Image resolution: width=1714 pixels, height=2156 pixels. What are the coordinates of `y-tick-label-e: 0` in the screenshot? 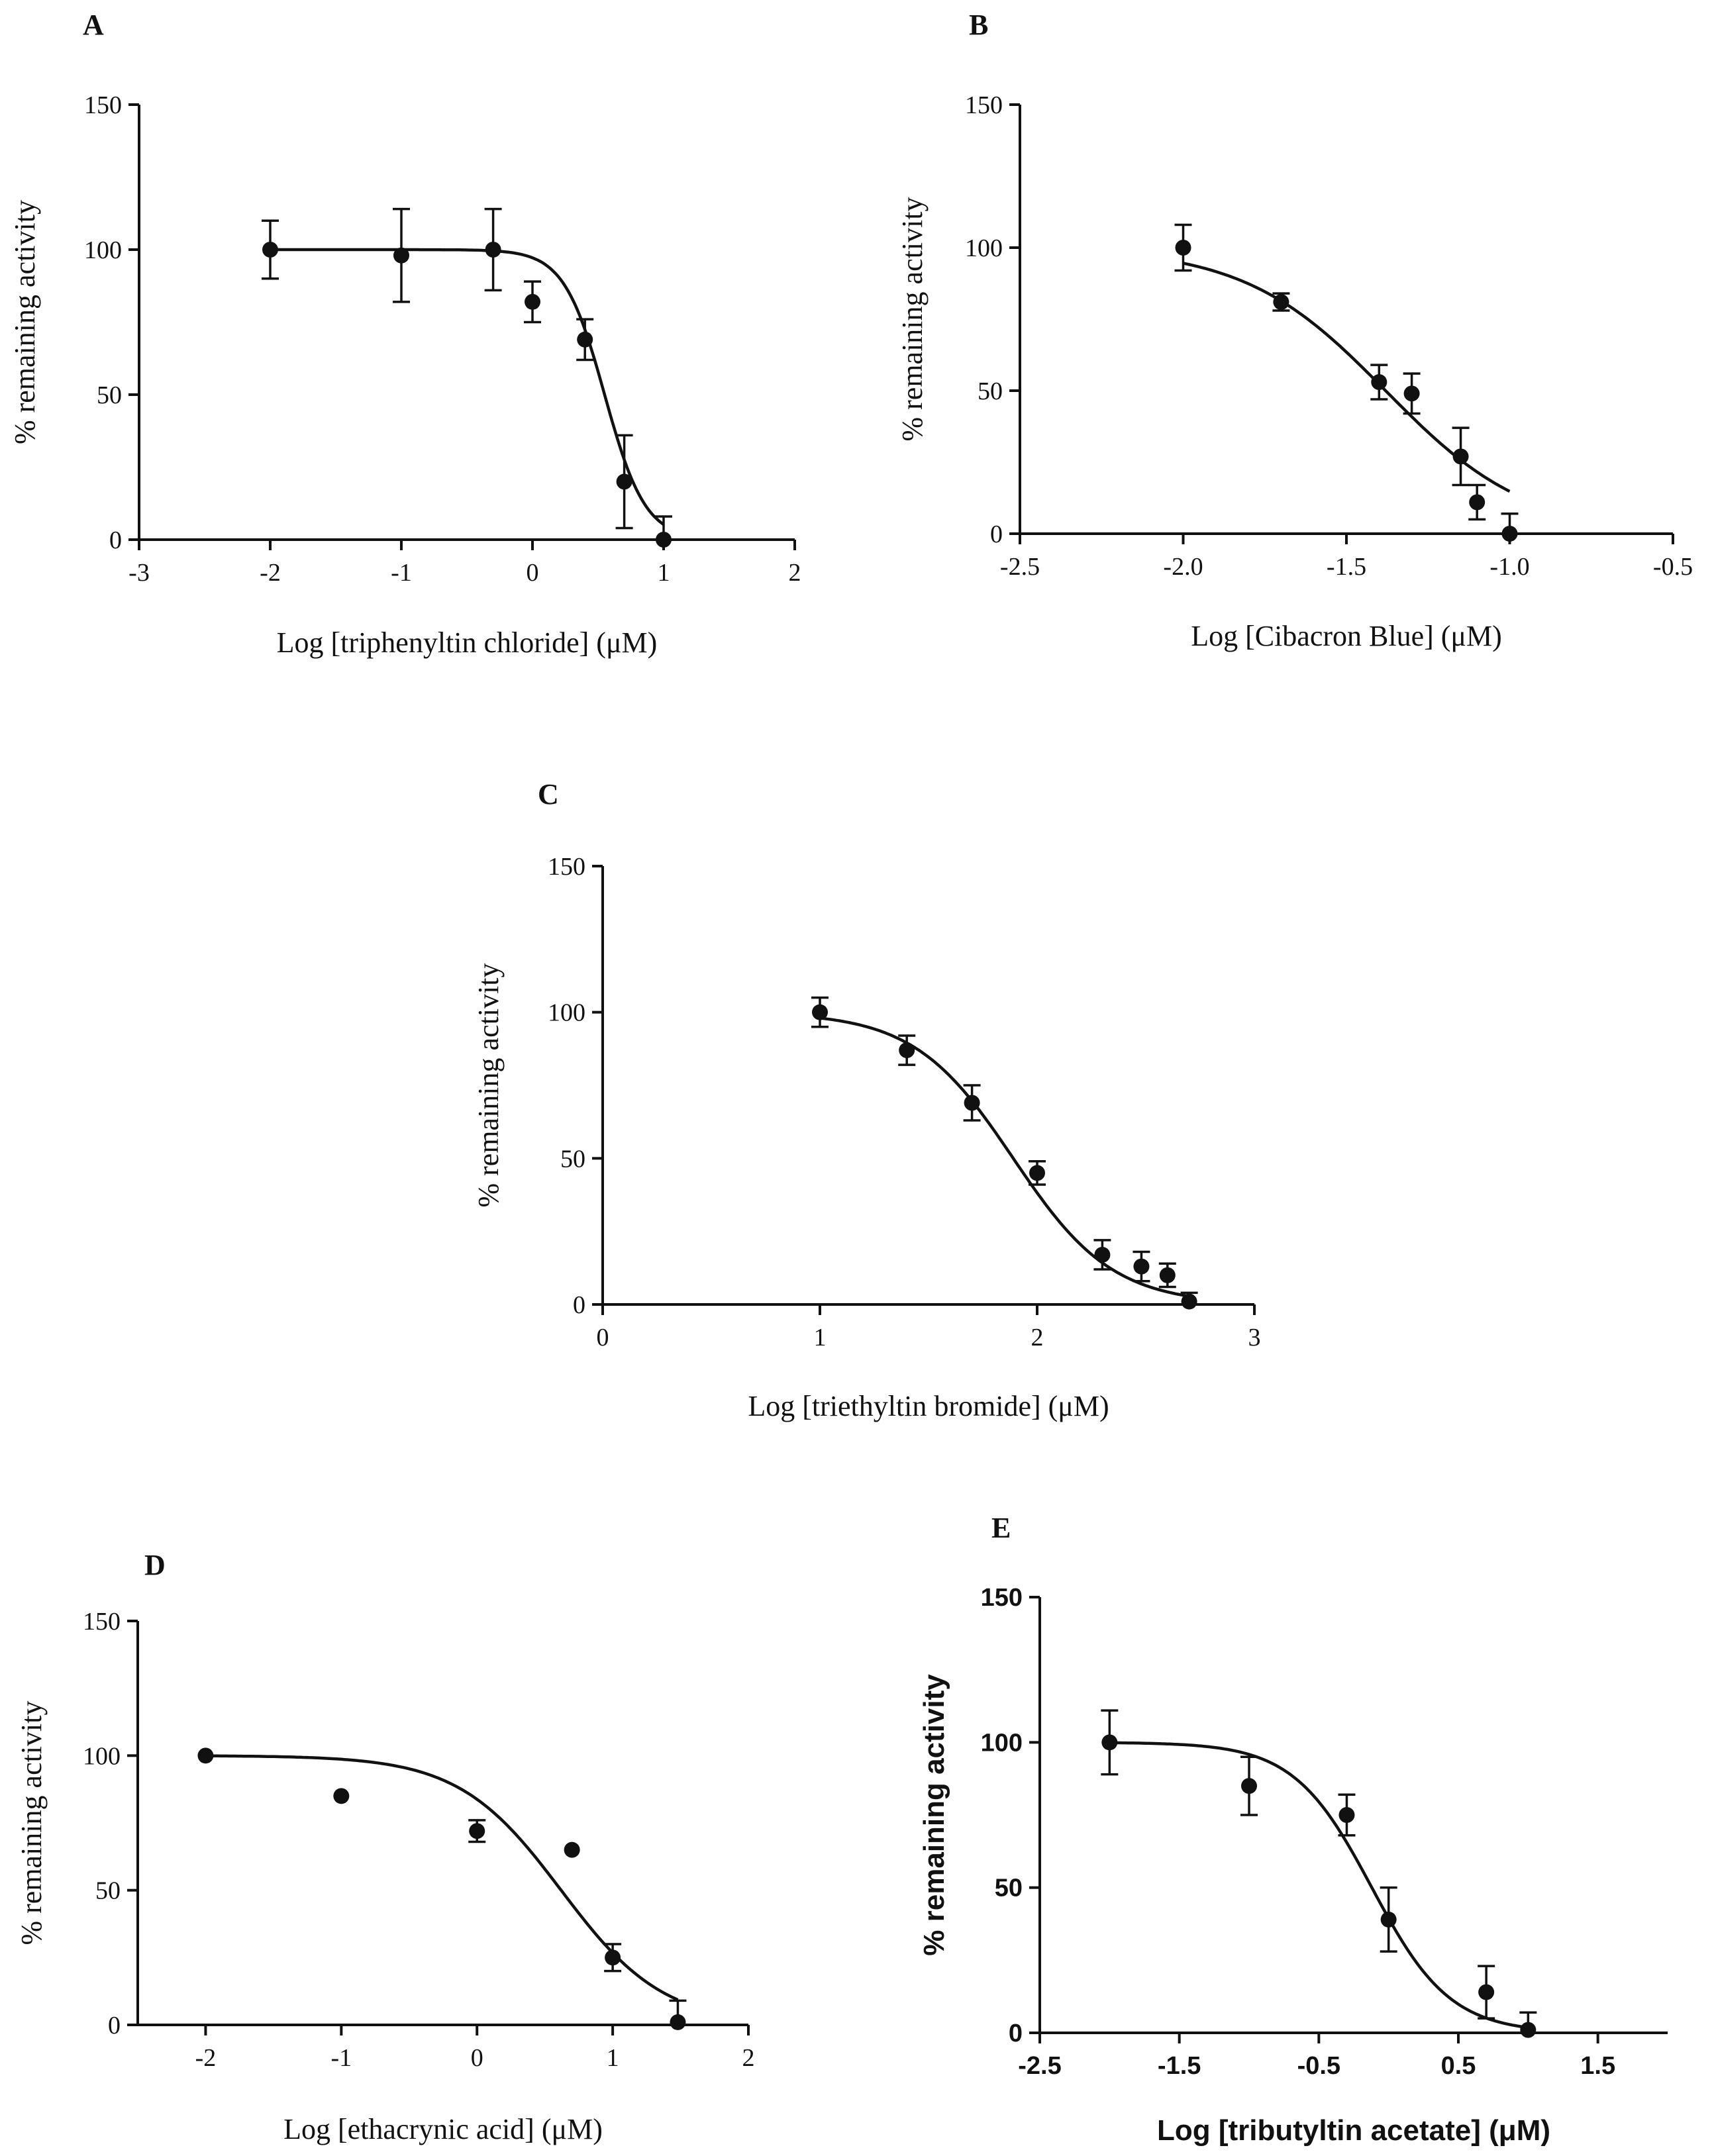 It's located at (1016, 2033).